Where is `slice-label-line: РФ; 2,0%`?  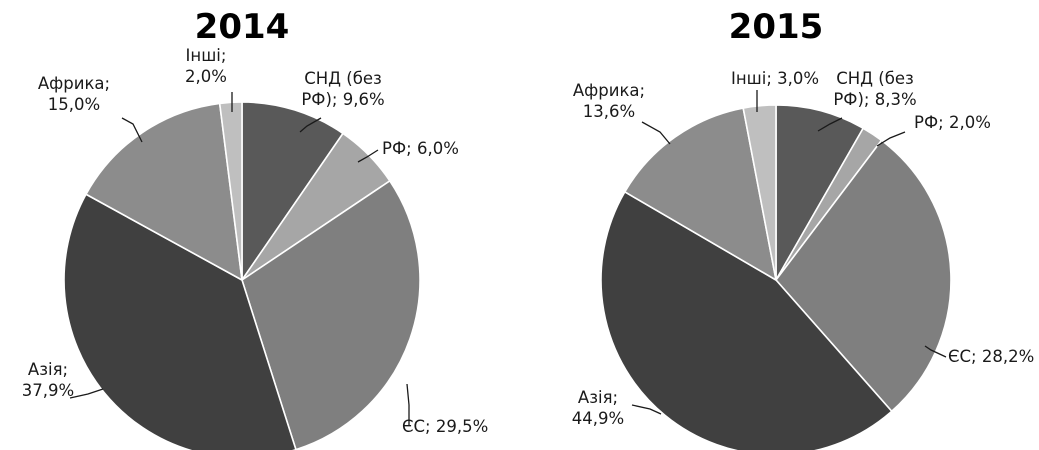
slice-label-line: РФ; 2,0% is located at coordinates (952, 122).